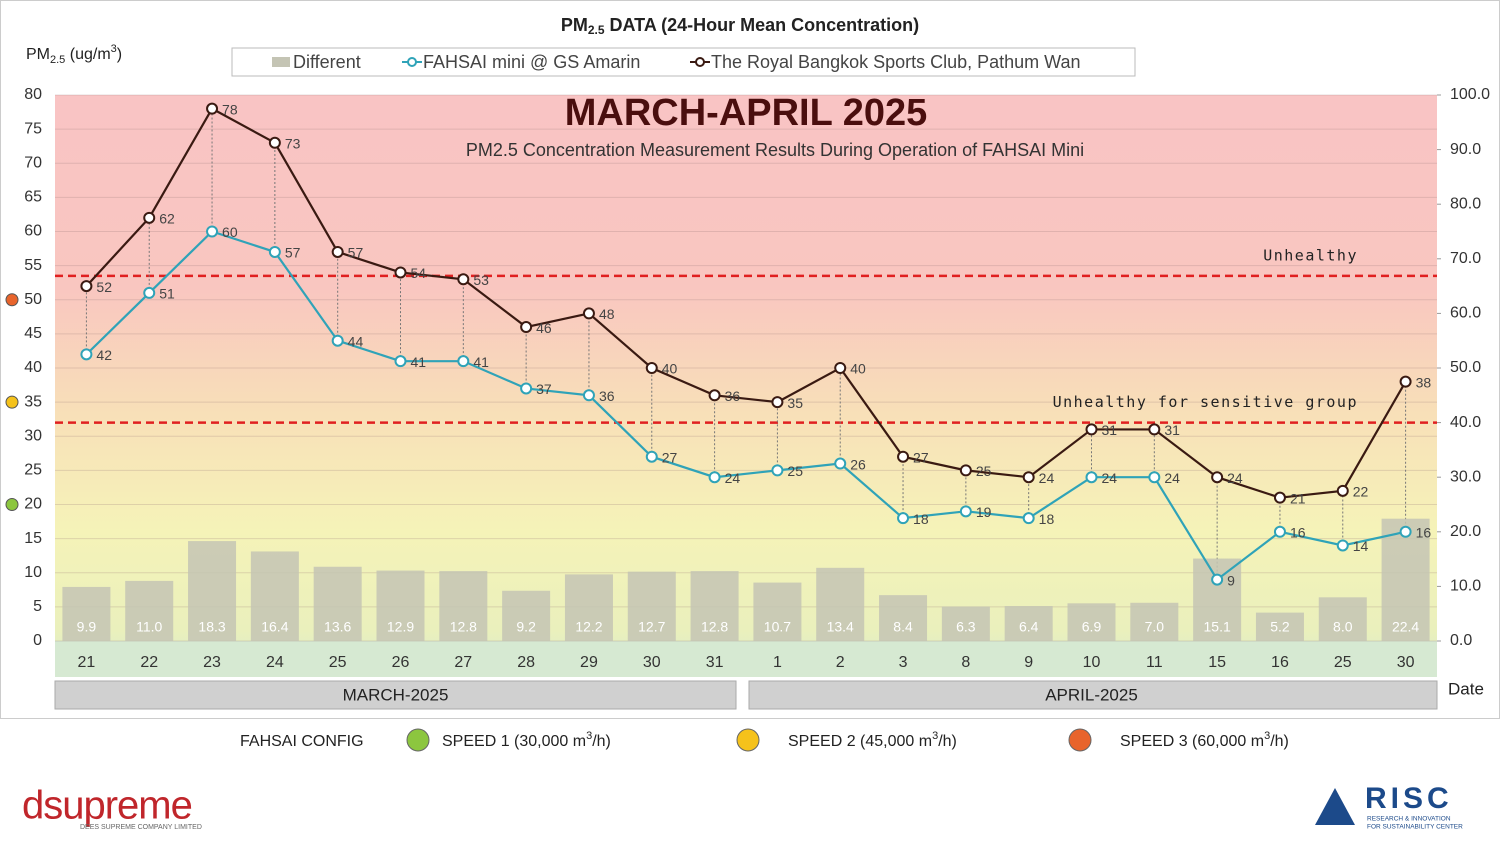 This screenshot has height=844, width=1500. I want to click on bar-label: 13.4, so click(840, 627).